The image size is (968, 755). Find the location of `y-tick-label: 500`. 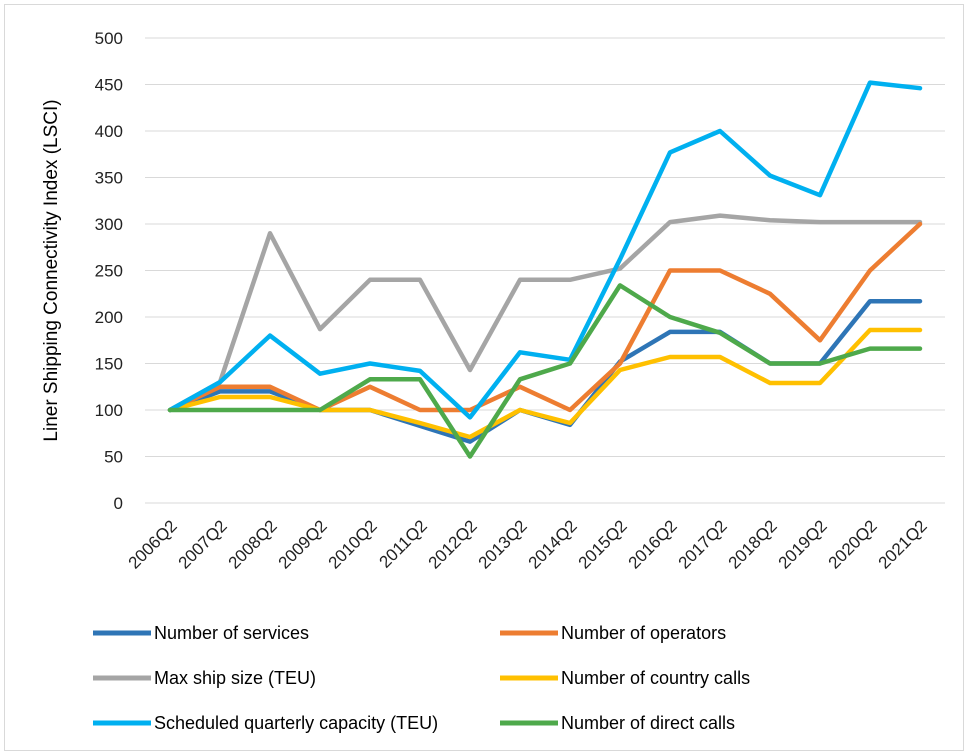

y-tick-label: 500 is located at coordinates (109, 38).